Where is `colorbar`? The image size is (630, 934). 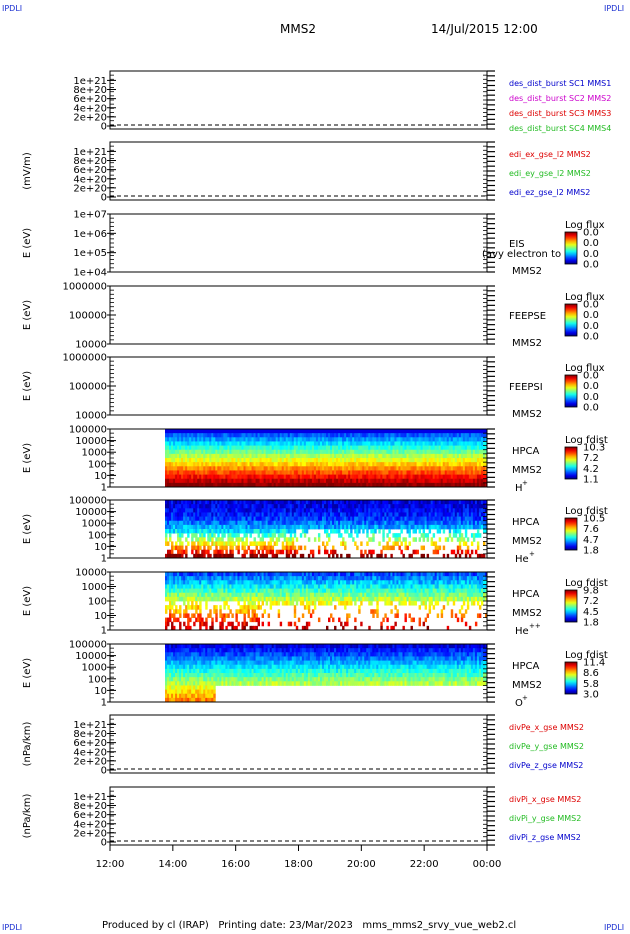 colorbar is located at coordinates (571, 391).